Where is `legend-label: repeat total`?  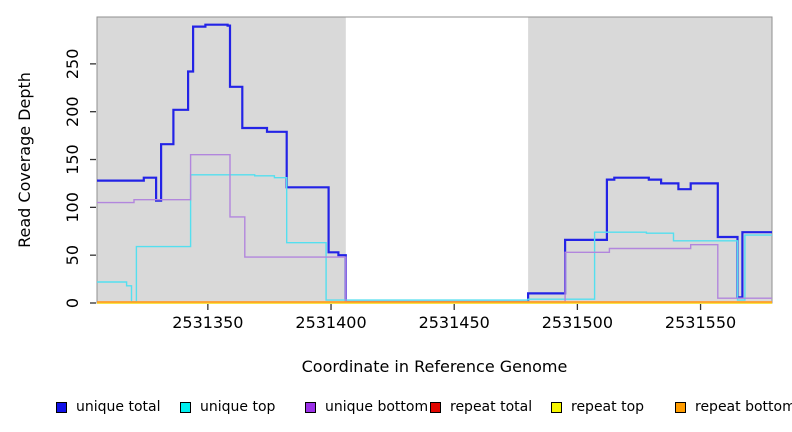 legend-label: repeat total is located at coordinates (491, 407).